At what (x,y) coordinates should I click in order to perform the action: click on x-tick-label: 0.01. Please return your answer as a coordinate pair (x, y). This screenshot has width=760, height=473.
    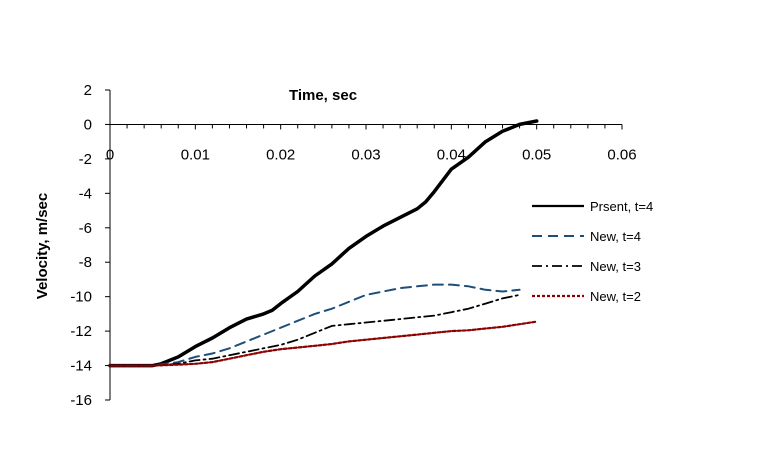
    Looking at the image, I should click on (195, 154).